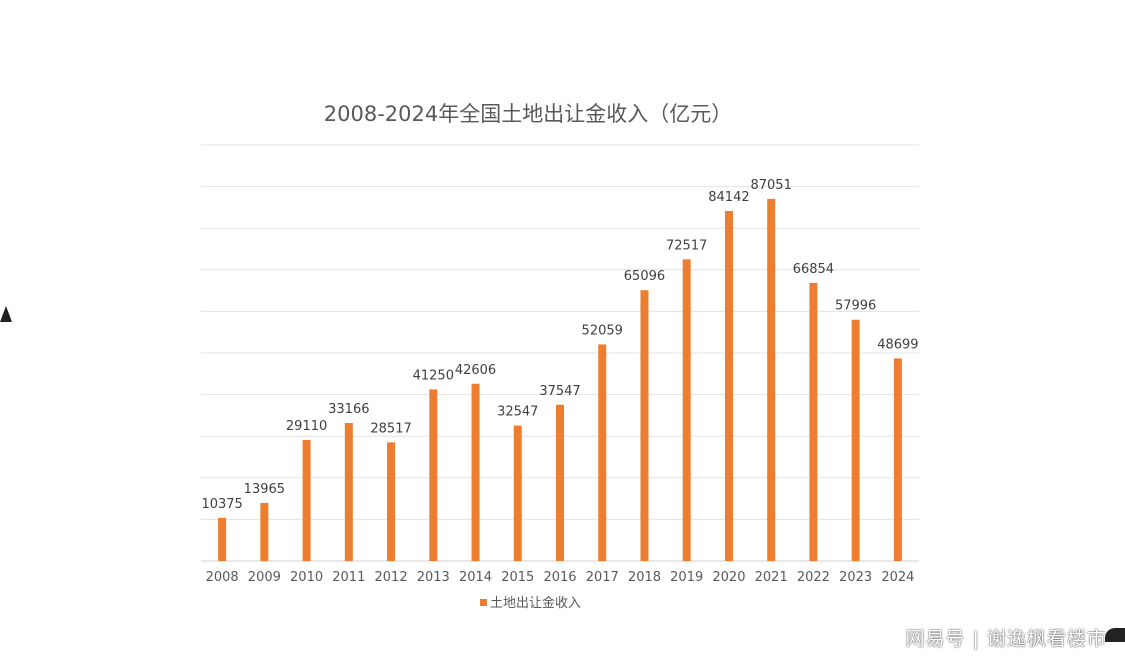 The image size is (1125, 663). Describe the element at coordinates (517, 412) in the screenshot. I see `data-label-2015: 32547` at that location.